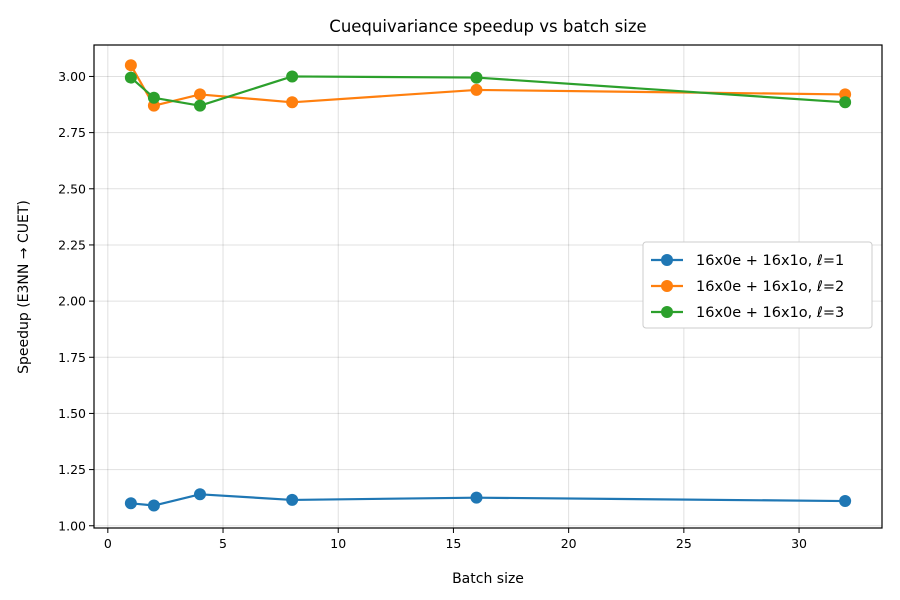 The image size is (900, 600). I want to click on x-axis-ticks: 0 5 10 15 20 25 30, so click(455, 539).